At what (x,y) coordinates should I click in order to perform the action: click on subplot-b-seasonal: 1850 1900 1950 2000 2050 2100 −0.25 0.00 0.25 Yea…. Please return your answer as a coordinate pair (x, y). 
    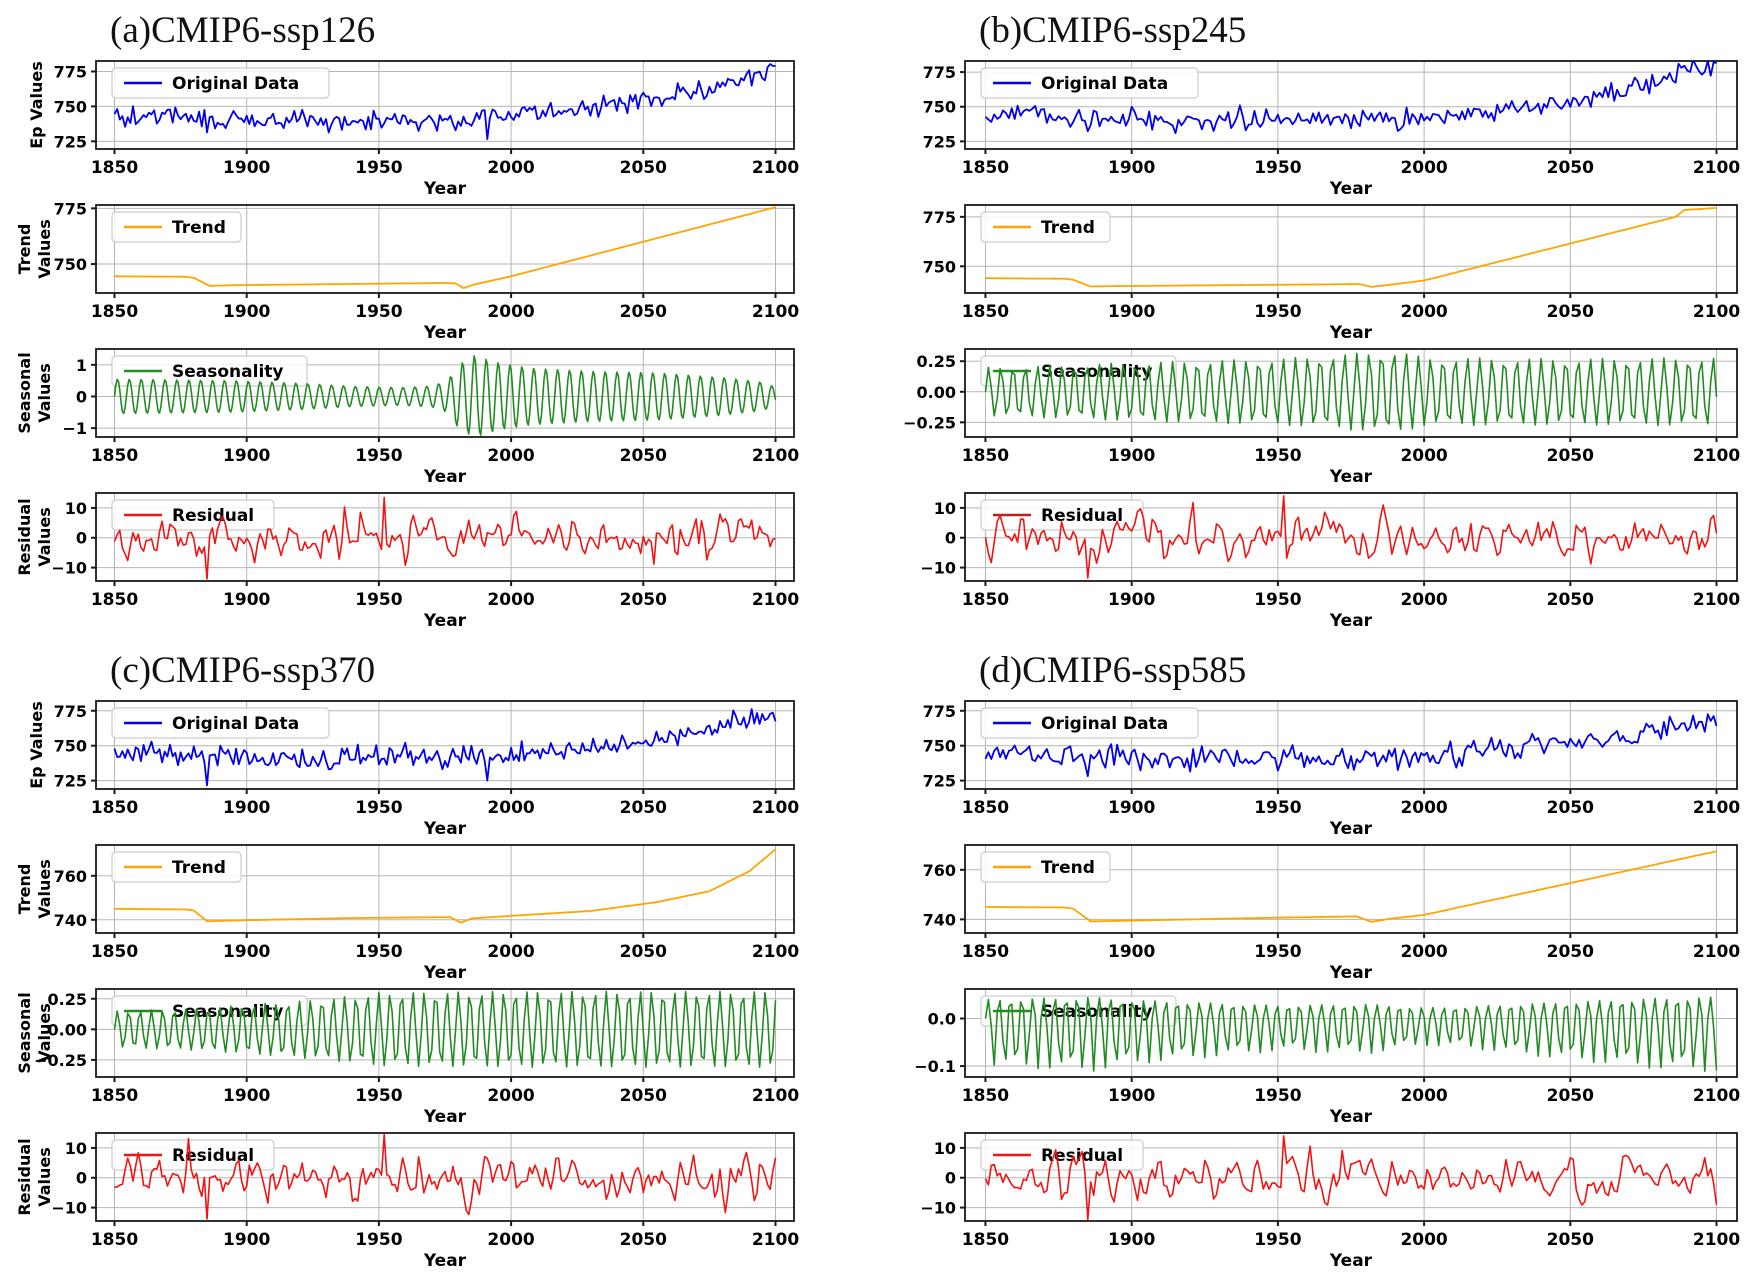
    Looking at the image, I should click on (1321, 417).